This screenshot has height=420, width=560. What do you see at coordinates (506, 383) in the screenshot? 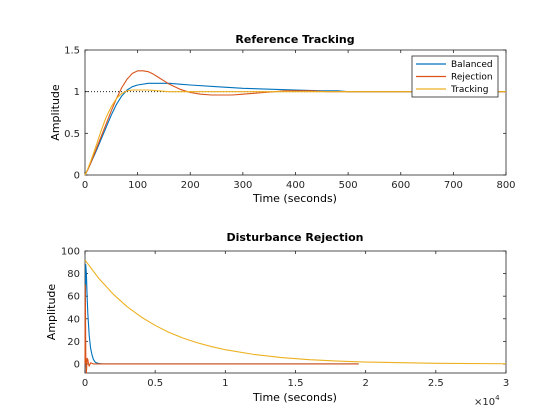
I see `x-tick-label: 3` at bounding box center [506, 383].